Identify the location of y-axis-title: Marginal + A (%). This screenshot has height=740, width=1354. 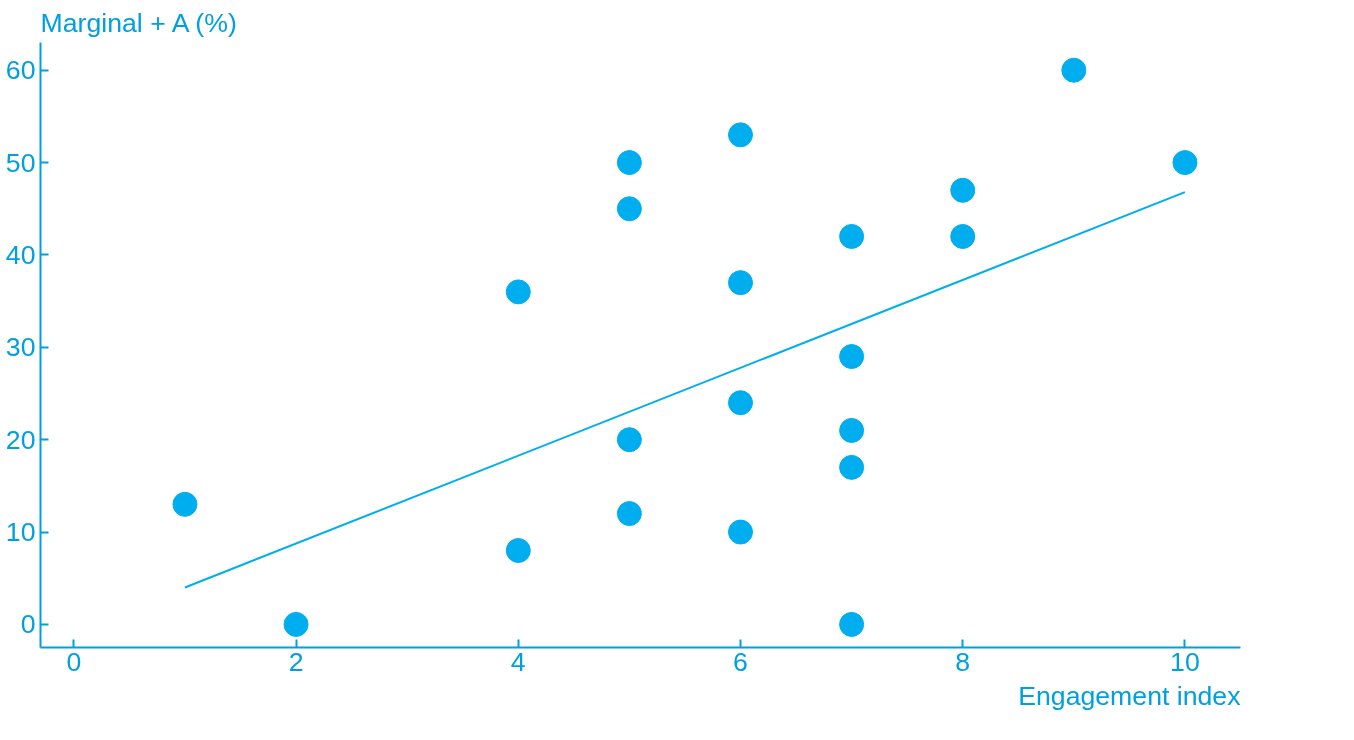
(138, 22).